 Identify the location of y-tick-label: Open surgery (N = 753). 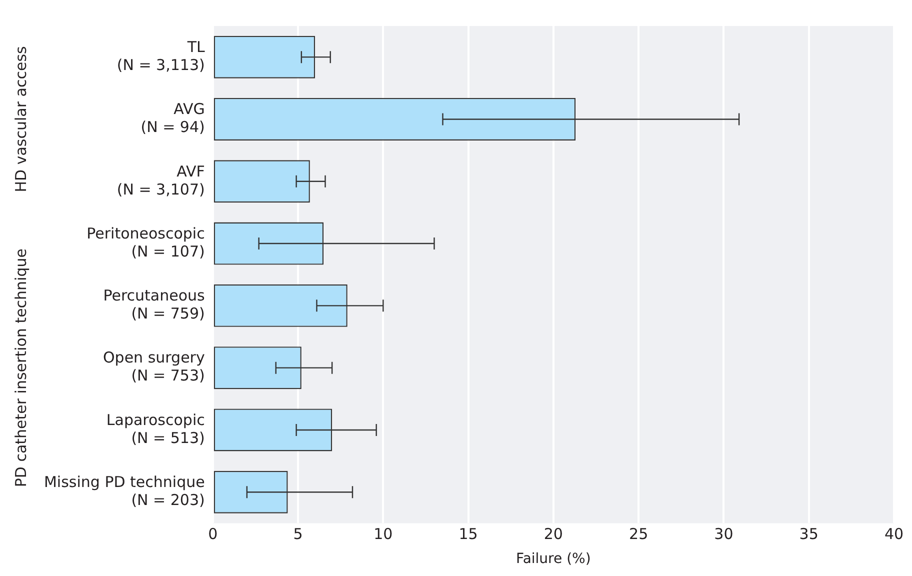
(154, 366).